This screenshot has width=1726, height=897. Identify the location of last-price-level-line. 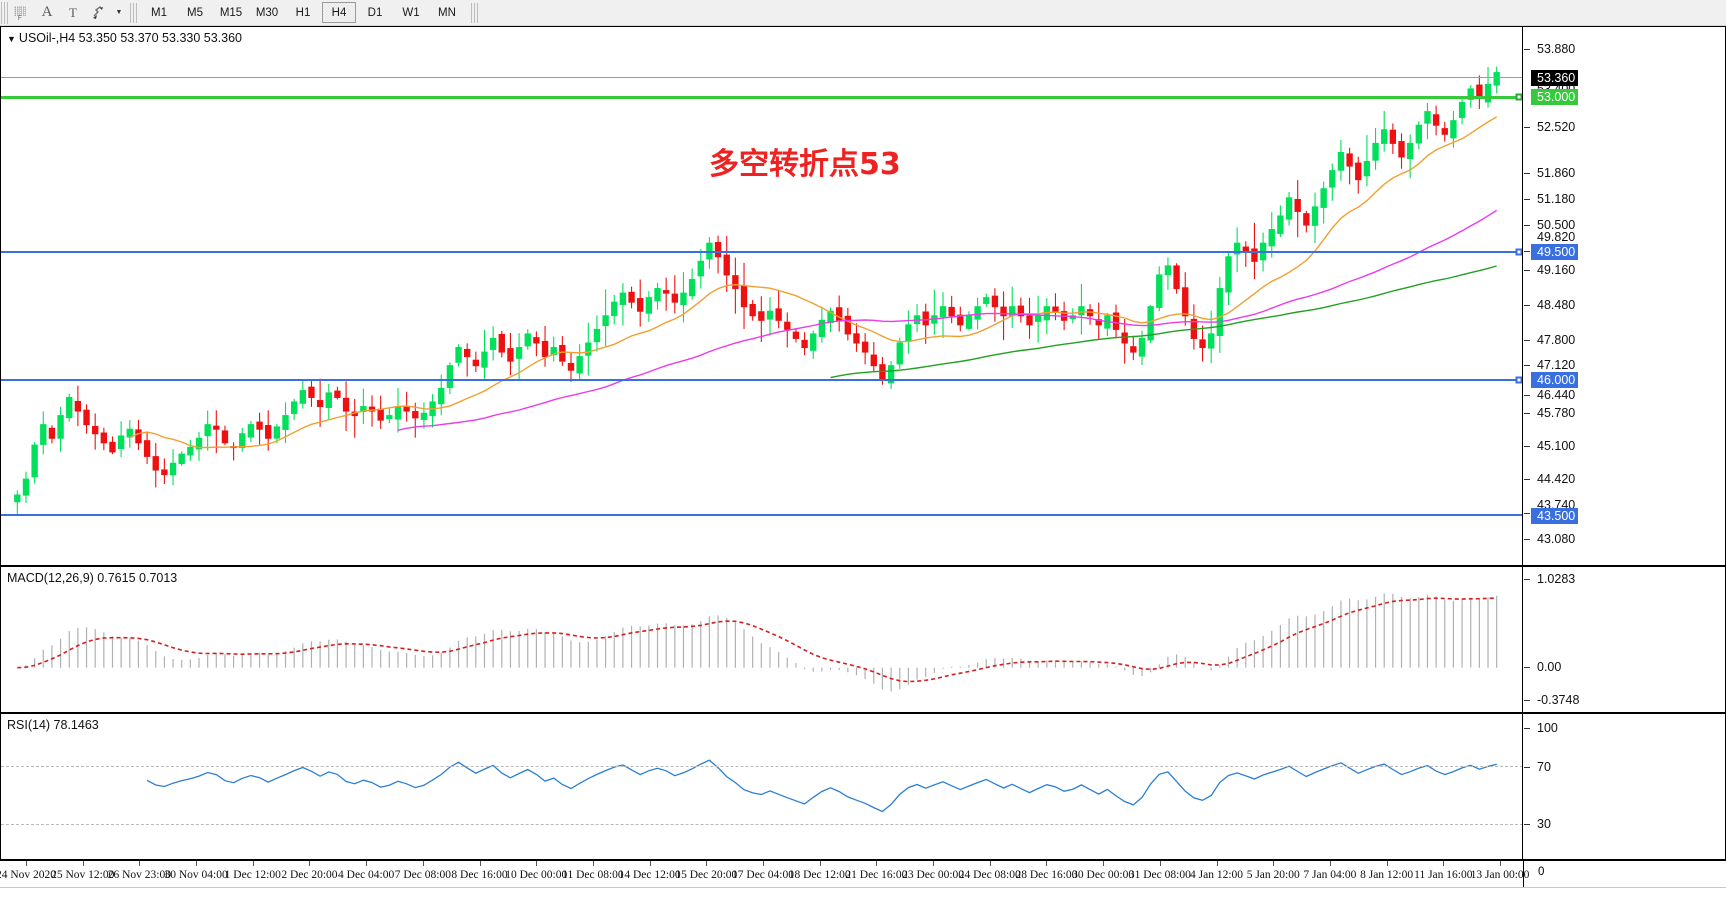
(762, 77).